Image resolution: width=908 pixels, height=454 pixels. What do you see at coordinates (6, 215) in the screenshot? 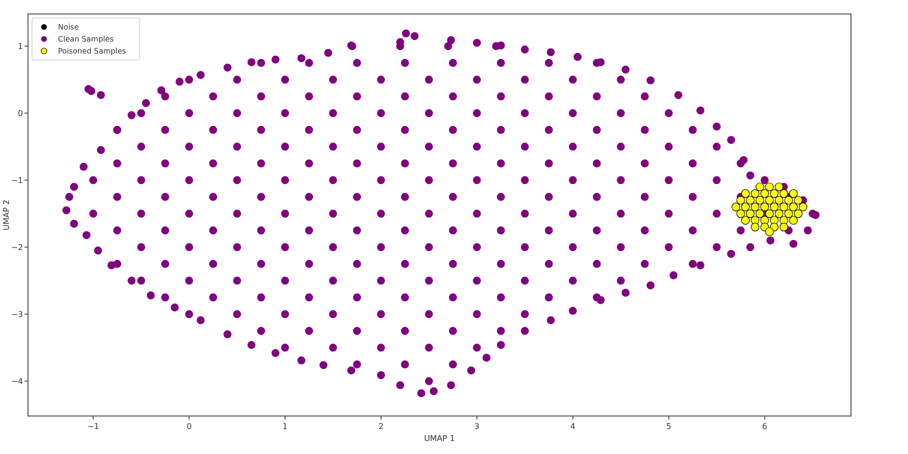
I see `y-axis-title: UMAP 2` at bounding box center [6, 215].